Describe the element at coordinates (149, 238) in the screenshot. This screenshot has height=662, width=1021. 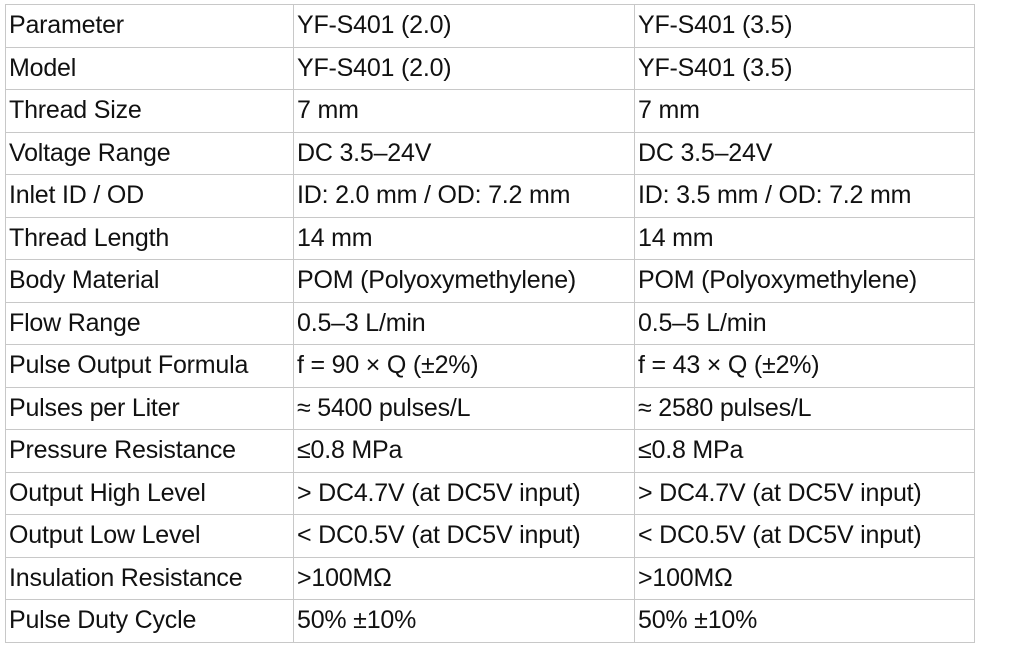
I see `table-cell: Thread Length` at that location.